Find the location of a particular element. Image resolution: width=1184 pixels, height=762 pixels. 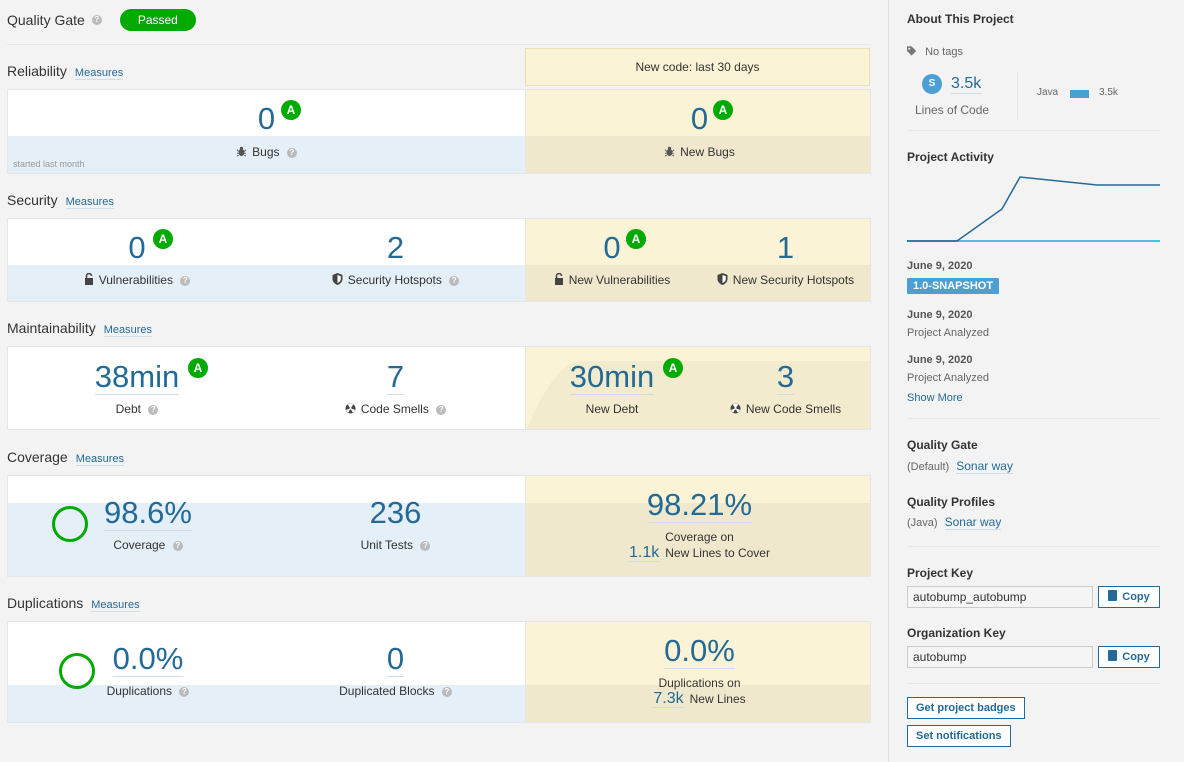

new-lines-row: 7.3k New Lines is located at coordinates (698, 699).